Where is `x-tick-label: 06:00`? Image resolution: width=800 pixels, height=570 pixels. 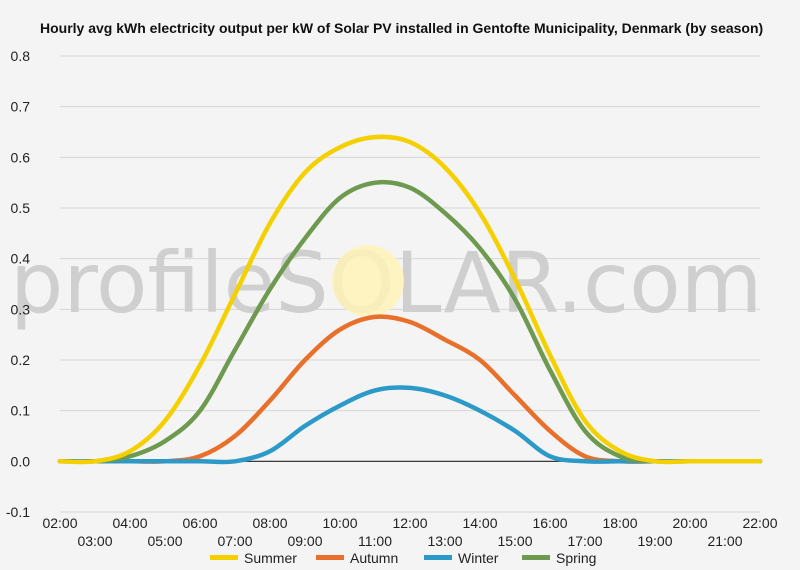 x-tick-label: 06:00 is located at coordinates (199, 523).